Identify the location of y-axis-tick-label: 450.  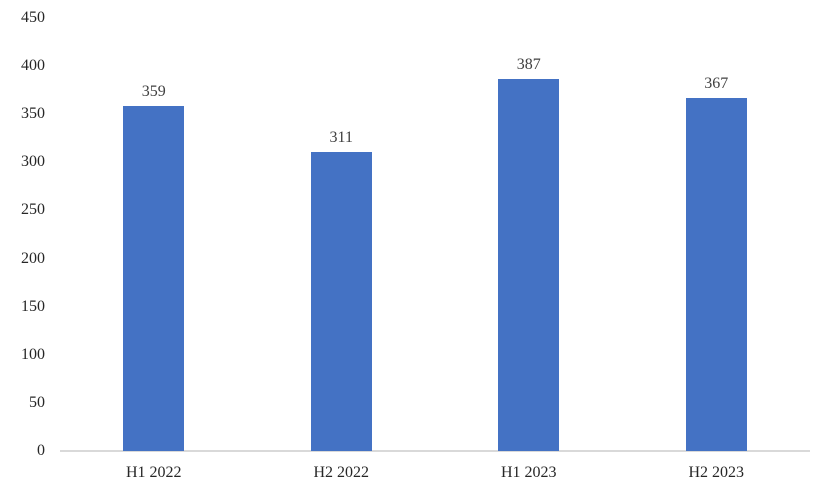
(33, 17).